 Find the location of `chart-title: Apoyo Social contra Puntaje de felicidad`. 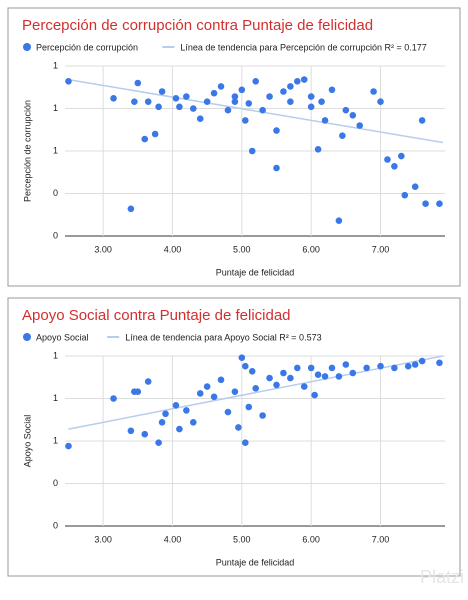

chart-title: Apoyo Social contra Puntaje de felicidad is located at coordinates (156, 315).